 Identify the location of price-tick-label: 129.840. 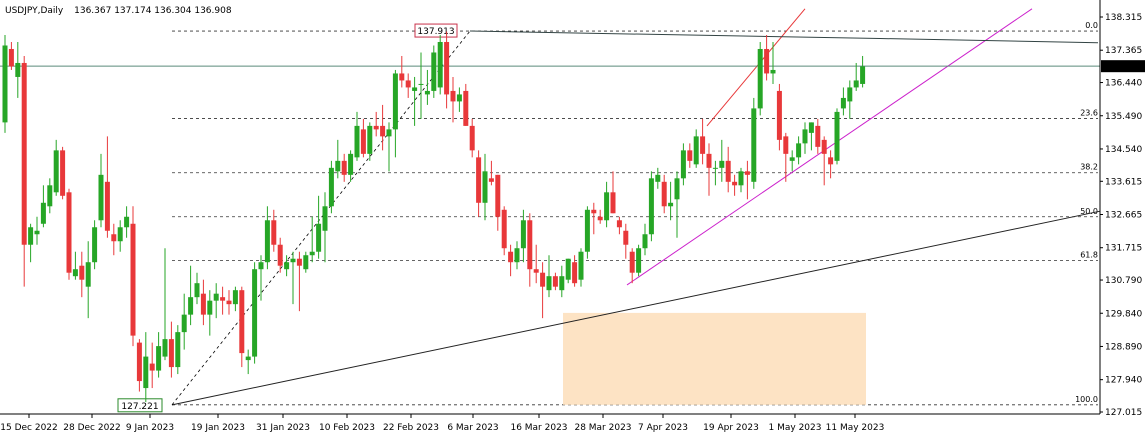
(1123, 314).